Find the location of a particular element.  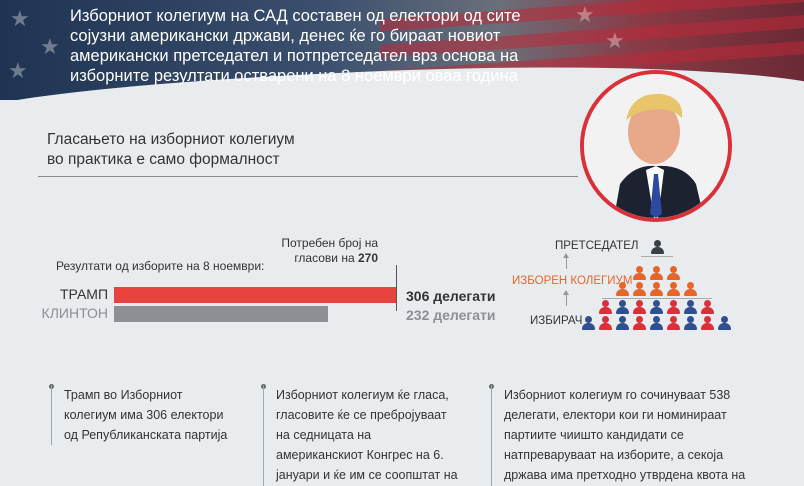

note-line: американскиот Конгрес на 6. is located at coordinates (360, 455).